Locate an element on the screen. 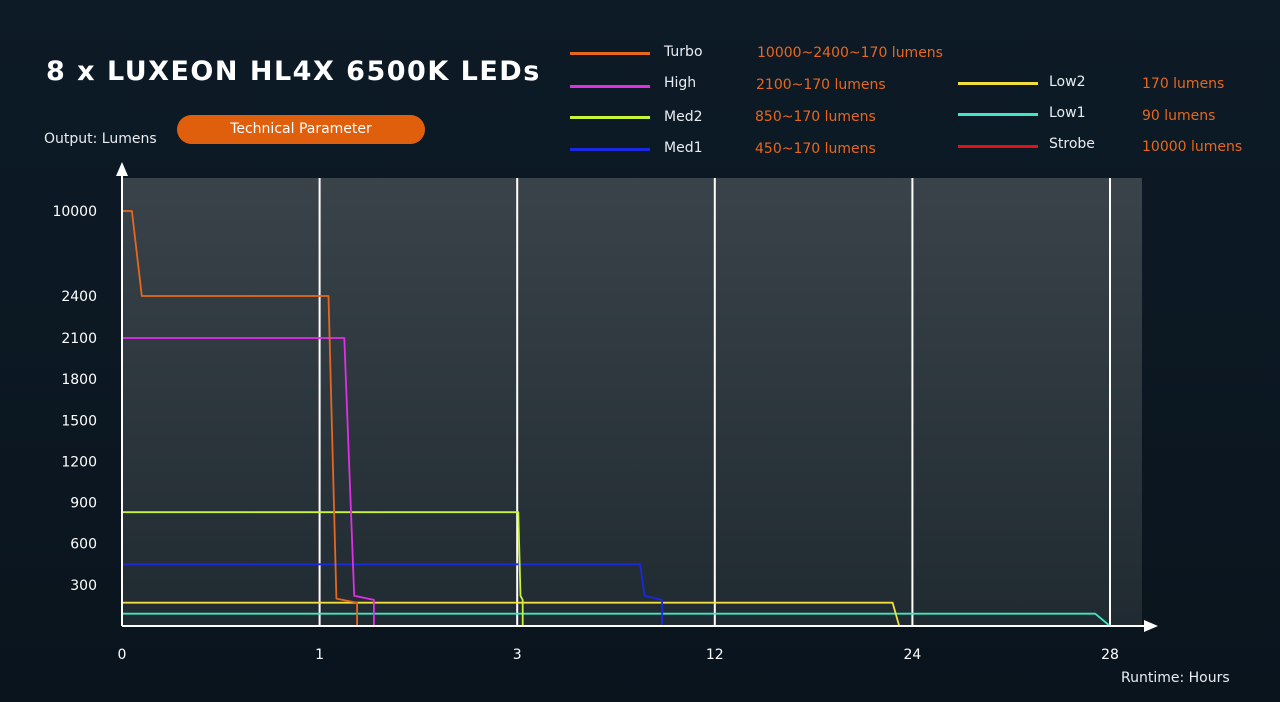 This screenshot has height=702, width=1280. y-tick-label-900: 900 is located at coordinates (83, 504).